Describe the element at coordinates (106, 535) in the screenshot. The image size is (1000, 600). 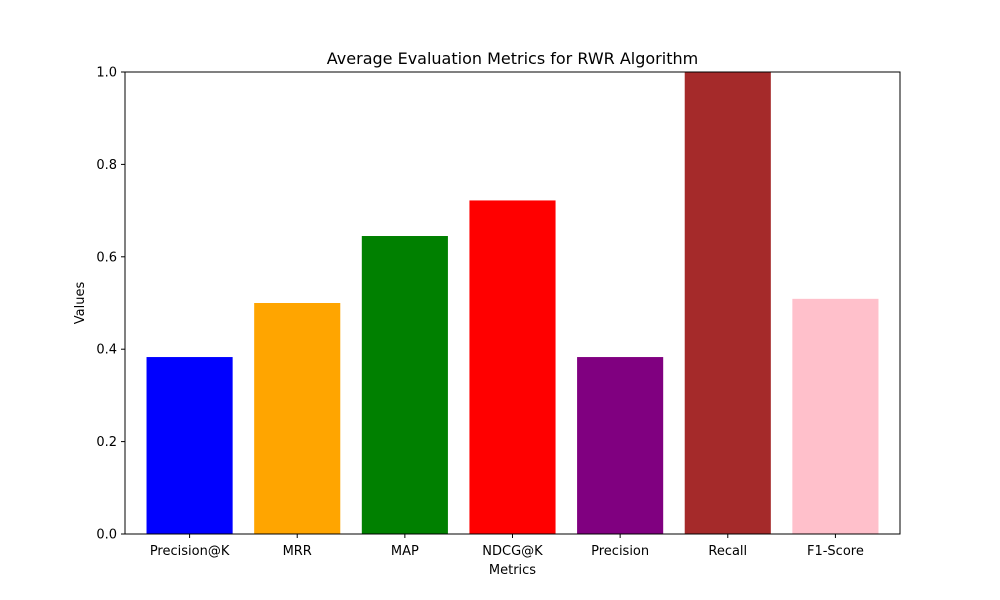
I see `y-tick-label: 0.0` at that location.